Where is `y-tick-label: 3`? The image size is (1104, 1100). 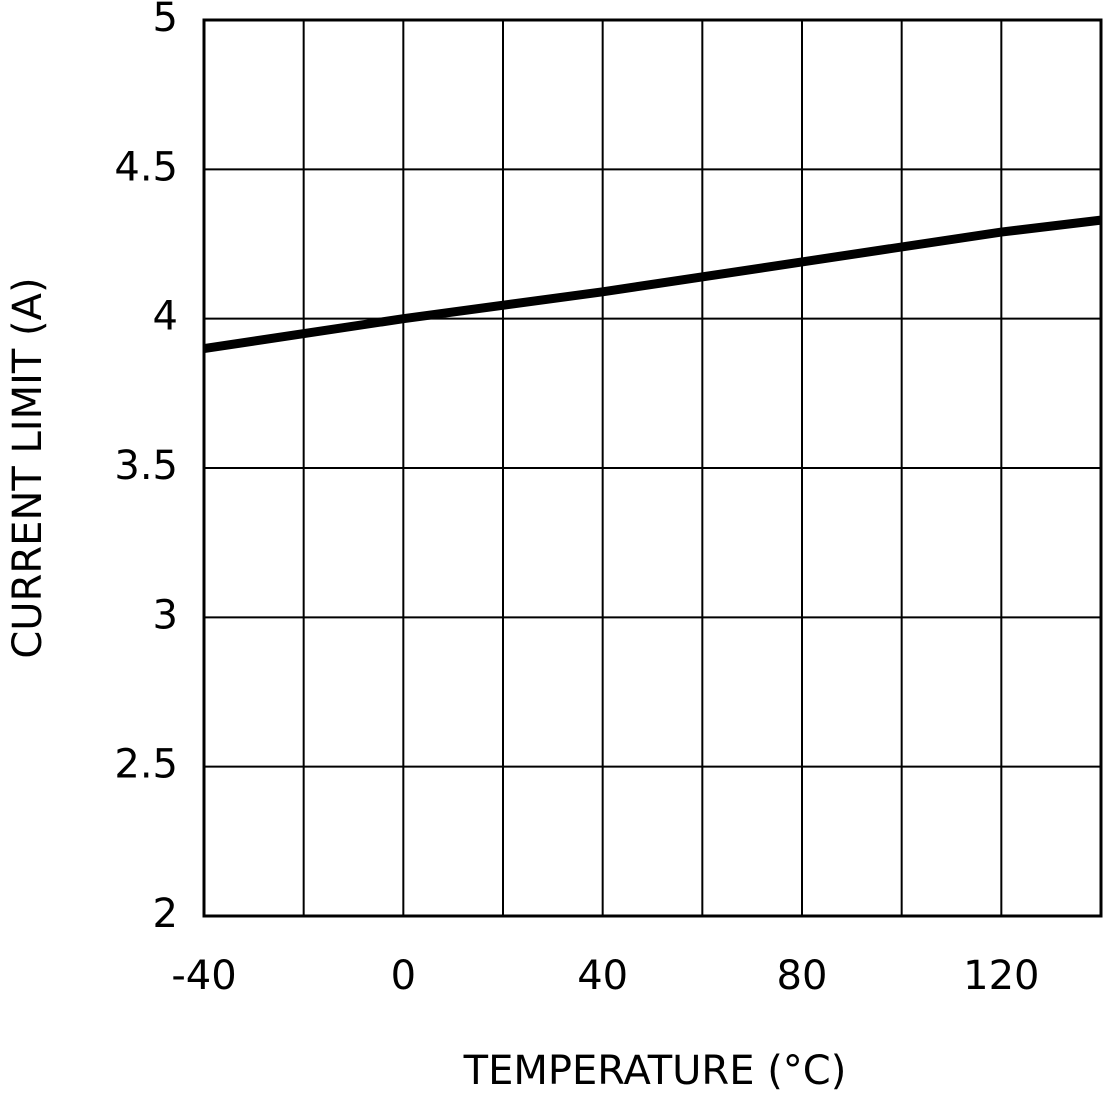 y-tick-label: 3 is located at coordinates (165, 615).